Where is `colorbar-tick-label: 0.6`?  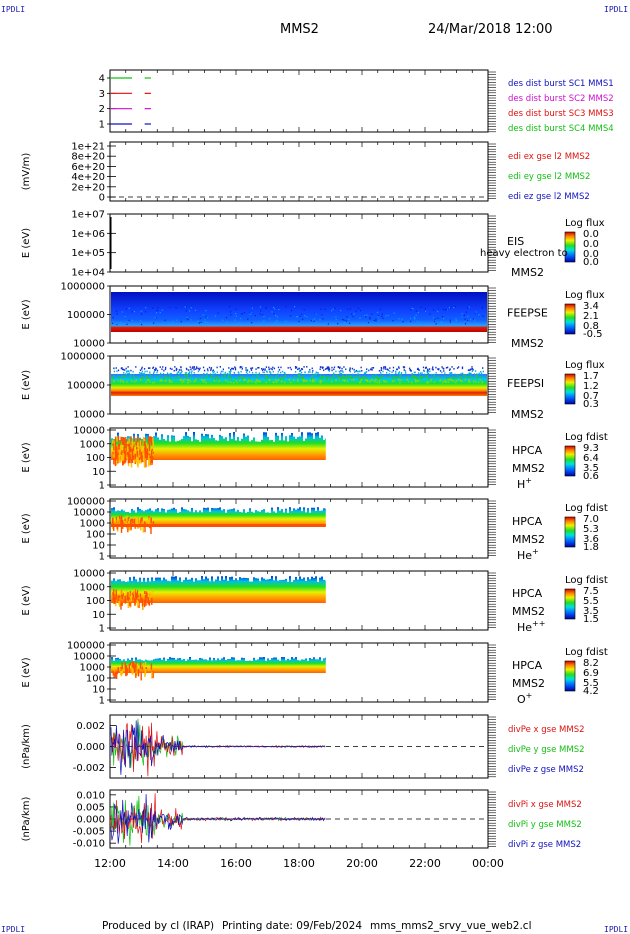
colorbar-tick-label: 0.6 is located at coordinates (591, 476).